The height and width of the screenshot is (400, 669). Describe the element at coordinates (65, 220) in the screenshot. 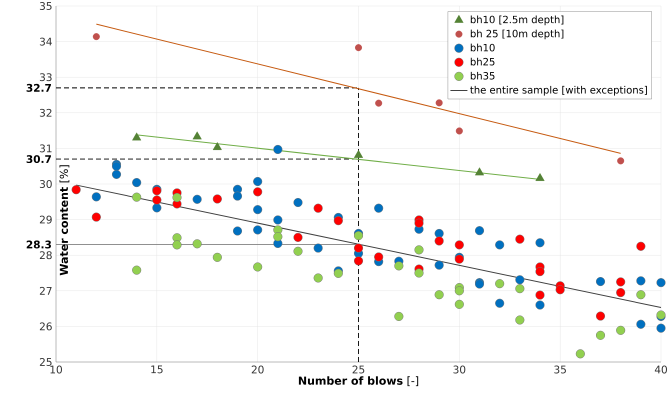

I see `y-axis-title: Water content [%]` at that location.